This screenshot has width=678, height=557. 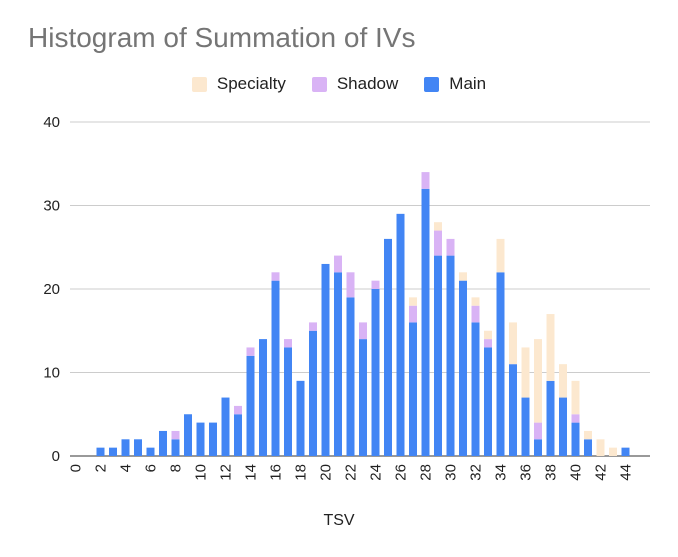 What do you see at coordinates (226, 472) in the screenshot?
I see `x-tick-label: 12` at bounding box center [226, 472].